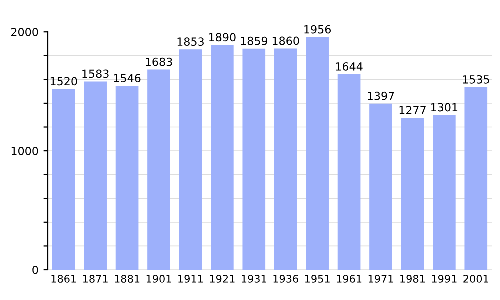 The image size is (500, 300). Describe the element at coordinates (413, 110) in the screenshot. I see `data-label: 1277` at that location.